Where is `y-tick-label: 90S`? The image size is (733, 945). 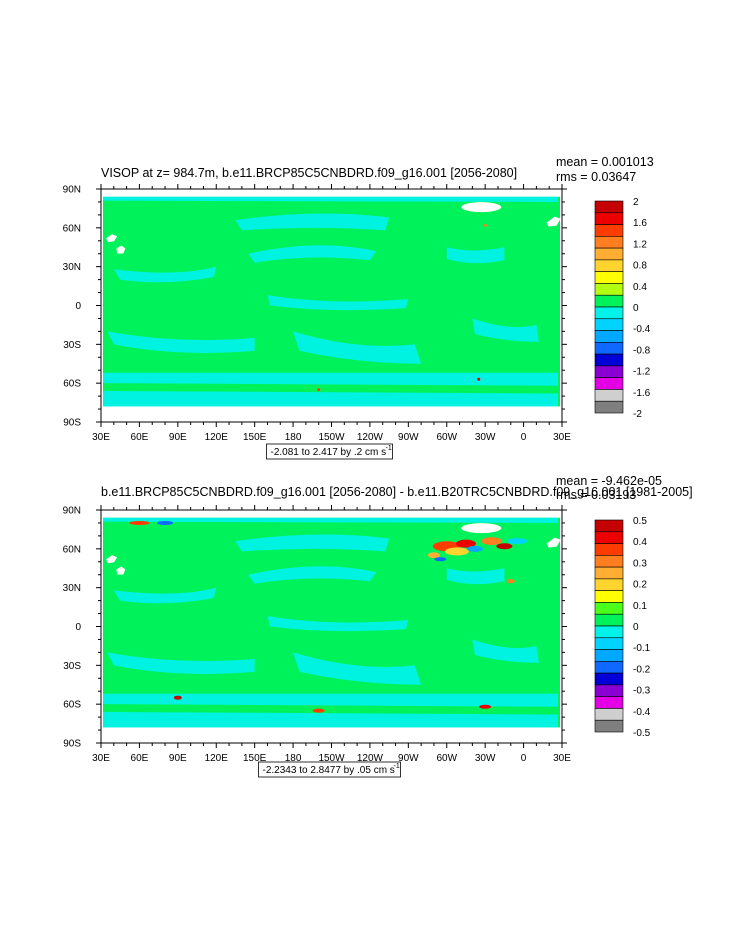
y-tick-label: 90S is located at coordinates (72, 423).